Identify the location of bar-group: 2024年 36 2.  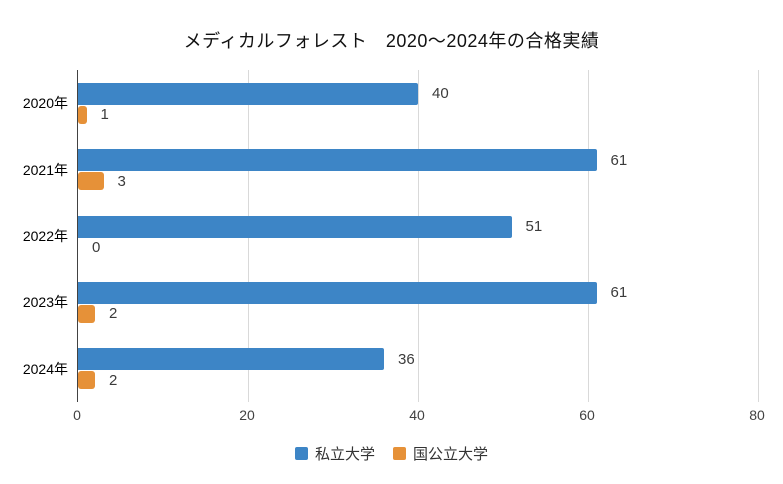
(390, 369).